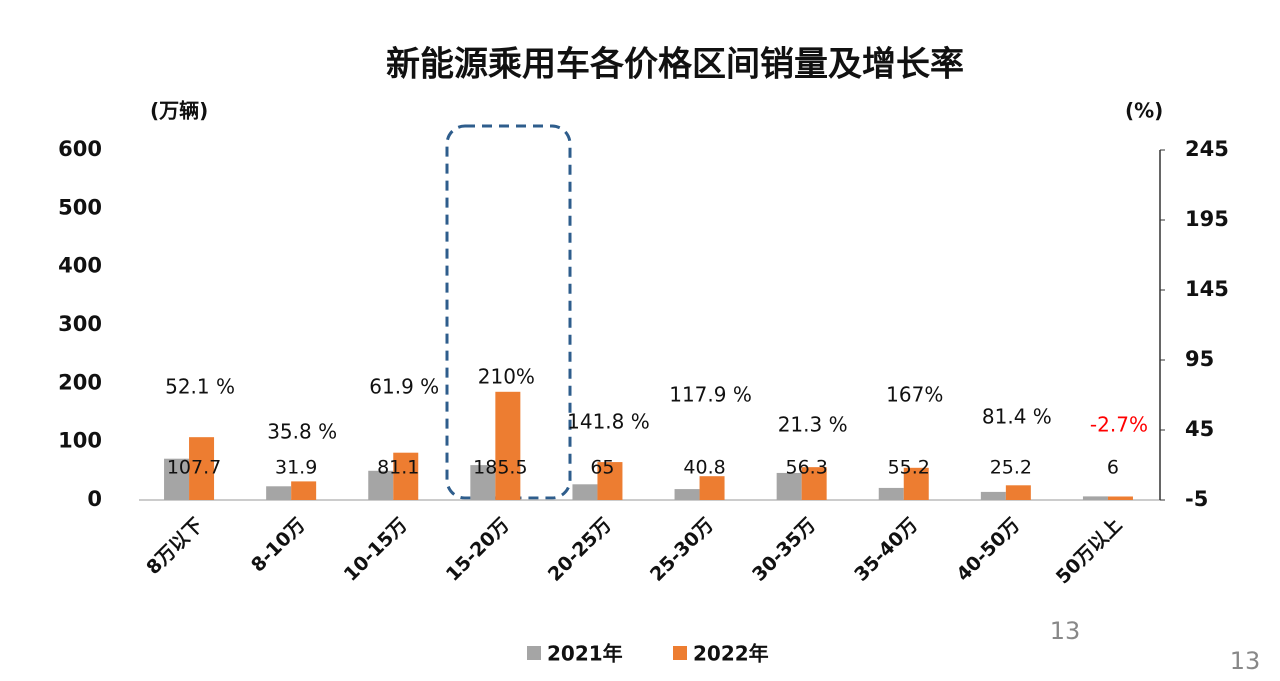 This screenshot has width=1280, height=681. I want to click on legend-label: 2021年, so click(585, 654).